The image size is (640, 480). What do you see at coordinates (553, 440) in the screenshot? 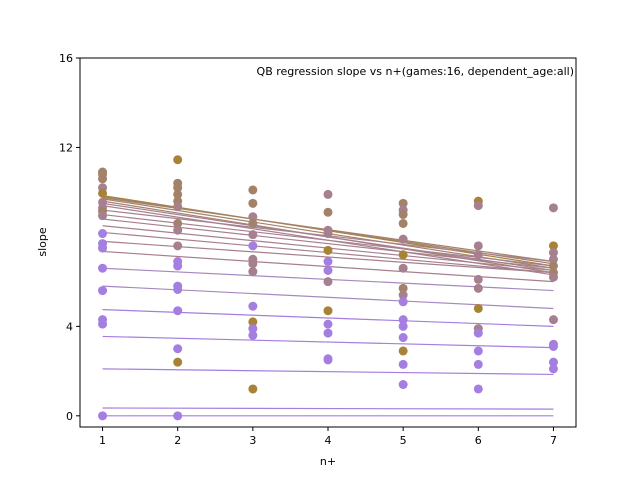
I see `x-tick-label: 7` at bounding box center [553, 440].